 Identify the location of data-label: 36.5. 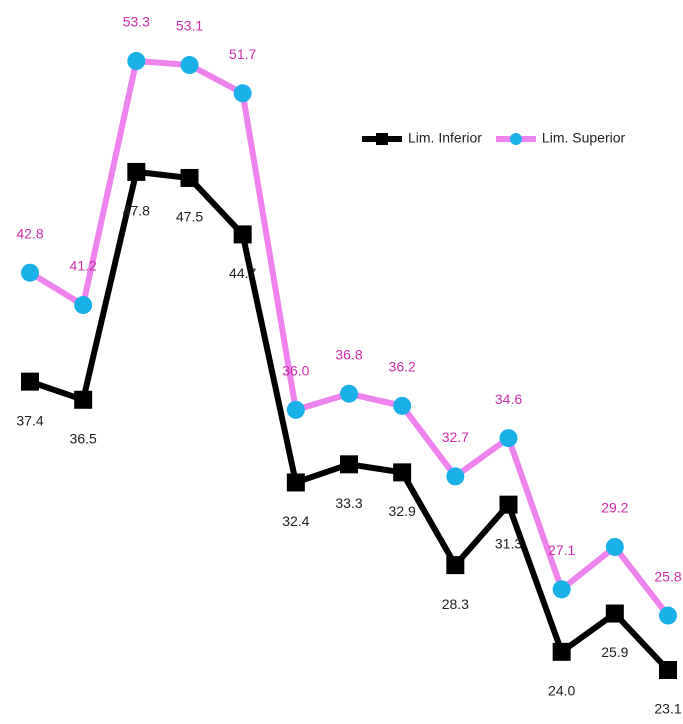
(83, 438).